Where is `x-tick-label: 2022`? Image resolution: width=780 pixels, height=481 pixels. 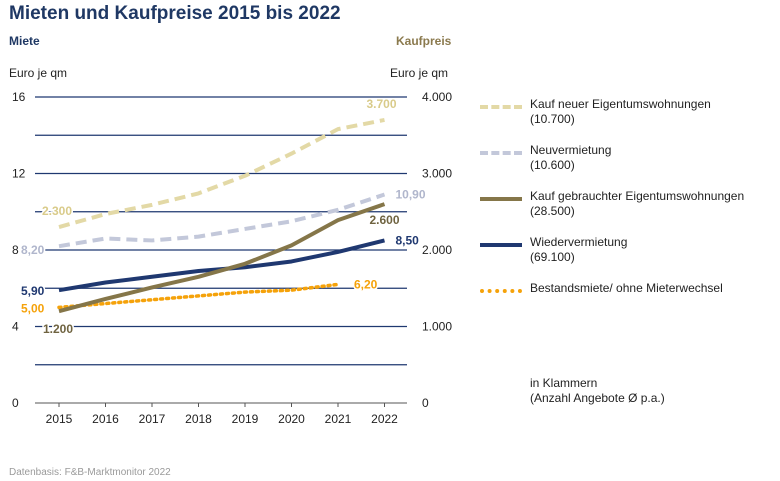 x-tick-label: 2022 is located at coordinates (384, 419).